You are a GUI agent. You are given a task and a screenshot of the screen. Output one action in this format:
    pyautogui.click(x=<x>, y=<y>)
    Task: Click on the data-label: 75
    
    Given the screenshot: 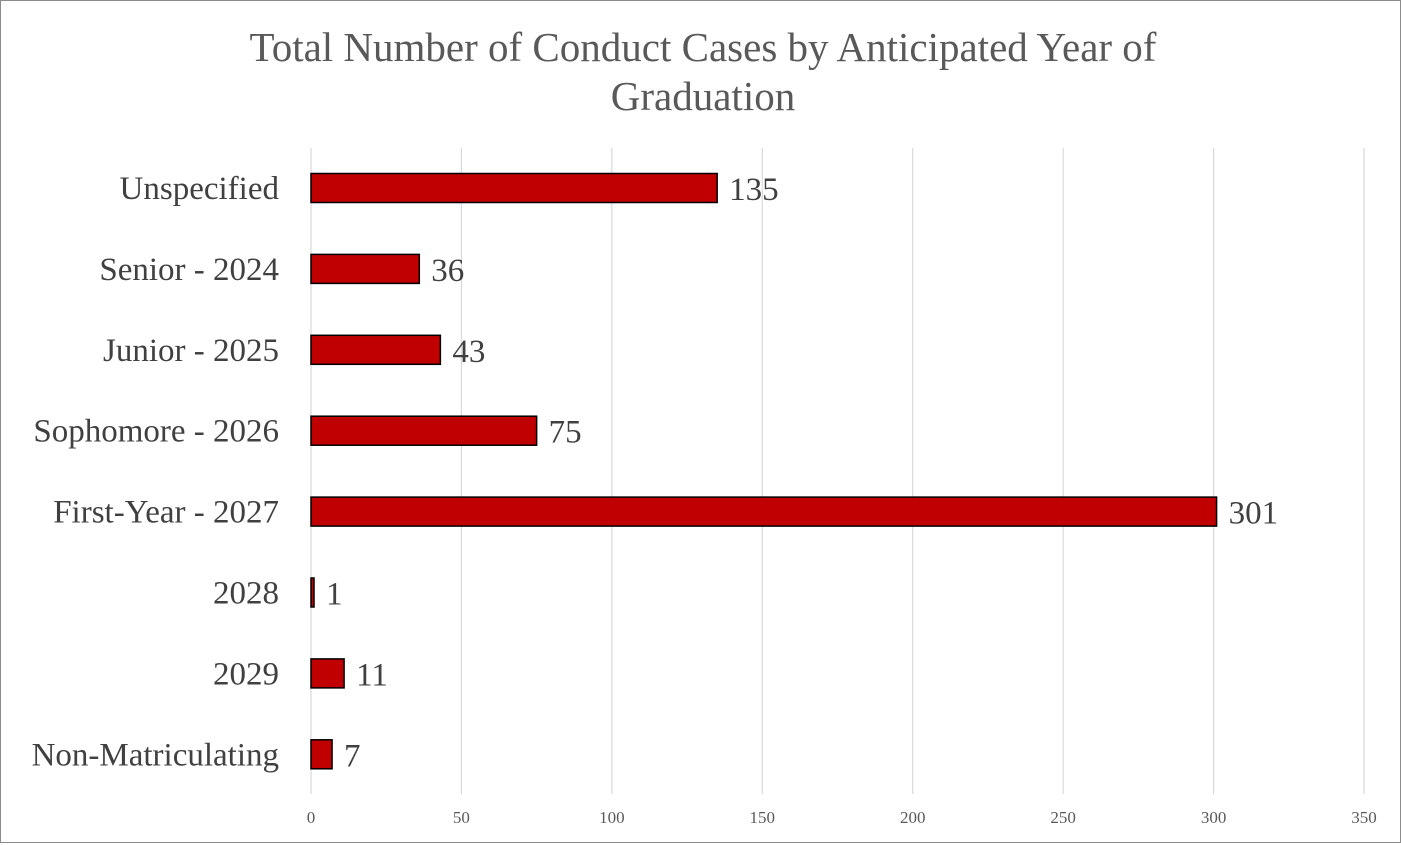 What is the action you would take?
    pyautogui.click(x=565, y=433)
    